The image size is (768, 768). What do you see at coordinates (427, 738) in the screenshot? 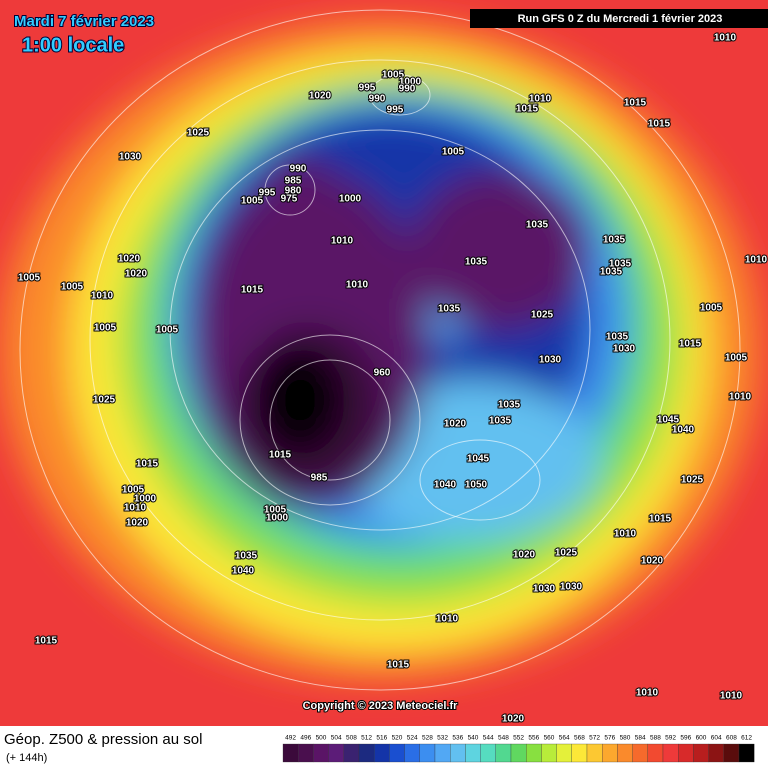
I see `scale-label: 528` at bounding box center [427, 738].